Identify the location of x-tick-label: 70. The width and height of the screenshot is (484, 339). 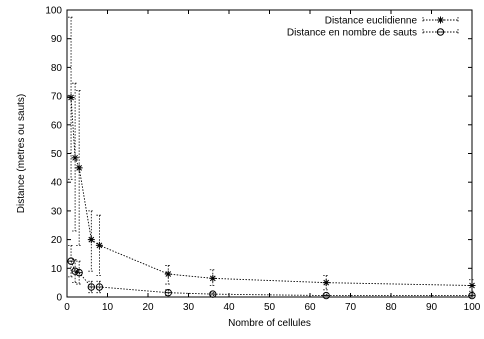
(351, 307).